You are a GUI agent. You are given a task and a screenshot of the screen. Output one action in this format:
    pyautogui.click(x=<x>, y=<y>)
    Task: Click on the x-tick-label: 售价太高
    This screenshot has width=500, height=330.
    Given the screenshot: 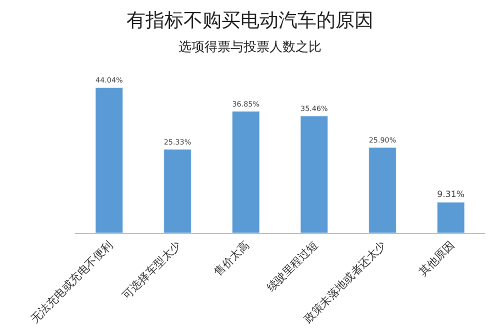 What is the action you would take?
    pyautogui.click(x=232, y=258)
    